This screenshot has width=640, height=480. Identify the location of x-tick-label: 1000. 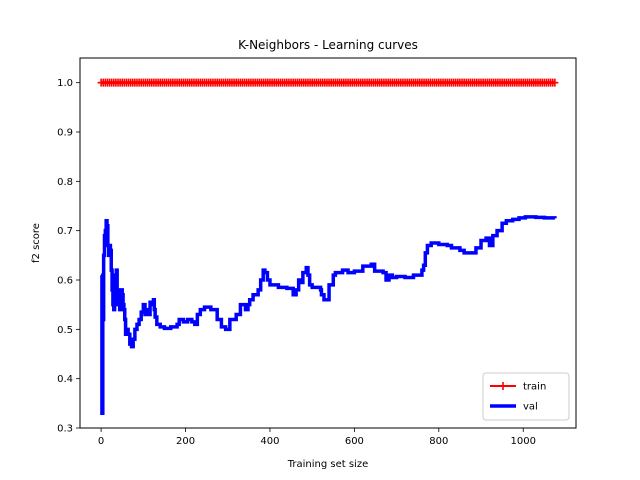
(523, 441).